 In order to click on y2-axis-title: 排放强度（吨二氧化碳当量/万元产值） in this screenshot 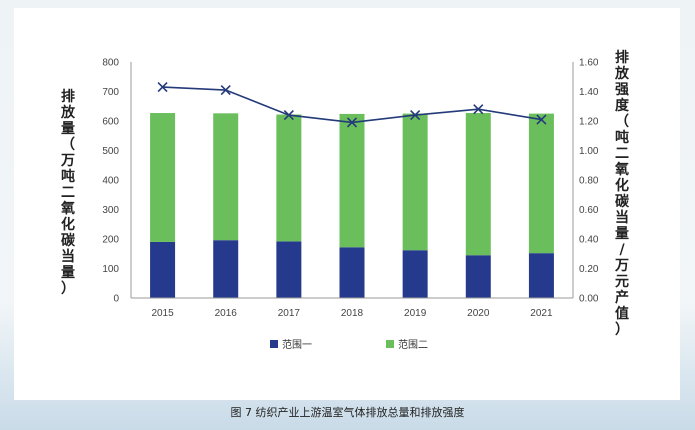, I will do `click(622, 193)`.